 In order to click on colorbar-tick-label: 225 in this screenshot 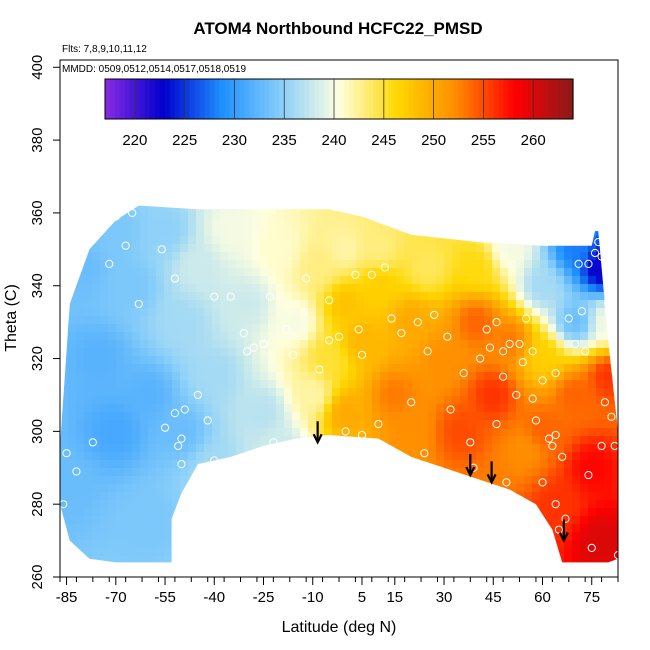, I will do `click(184, 140)`.